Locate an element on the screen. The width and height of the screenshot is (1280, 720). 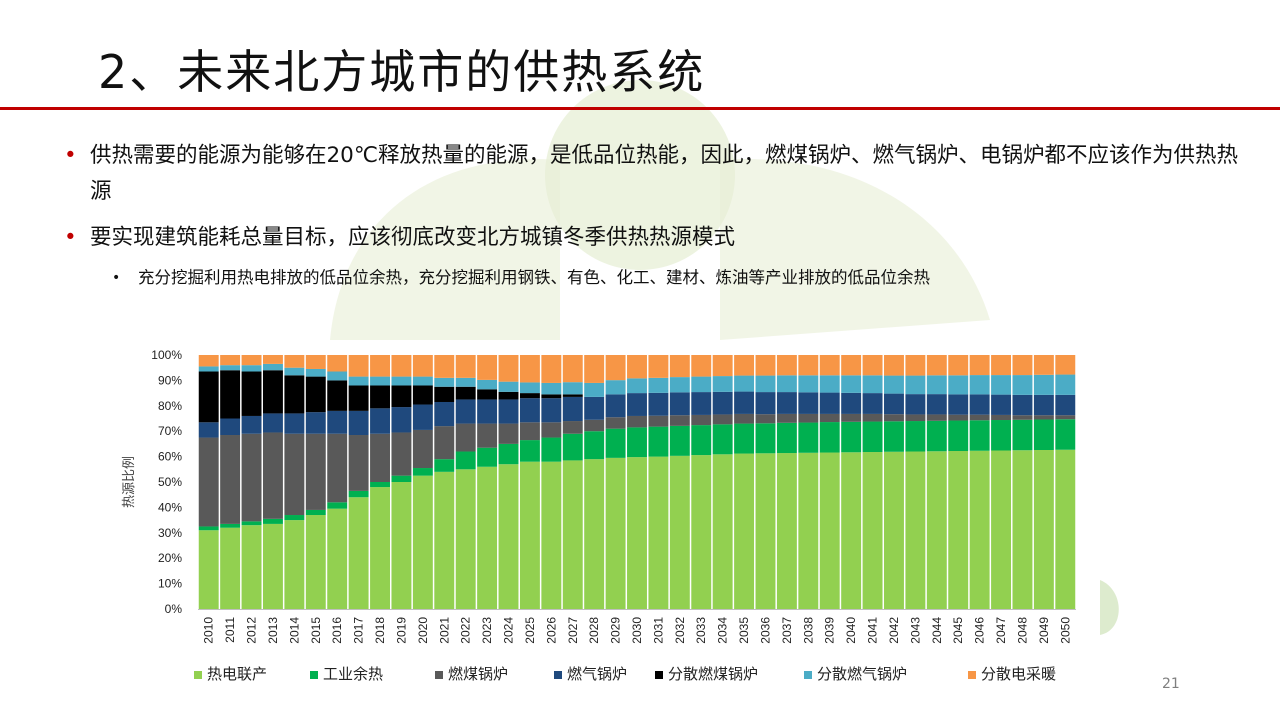
x-tick-label: 2022 is located at coordinates (466, 630).